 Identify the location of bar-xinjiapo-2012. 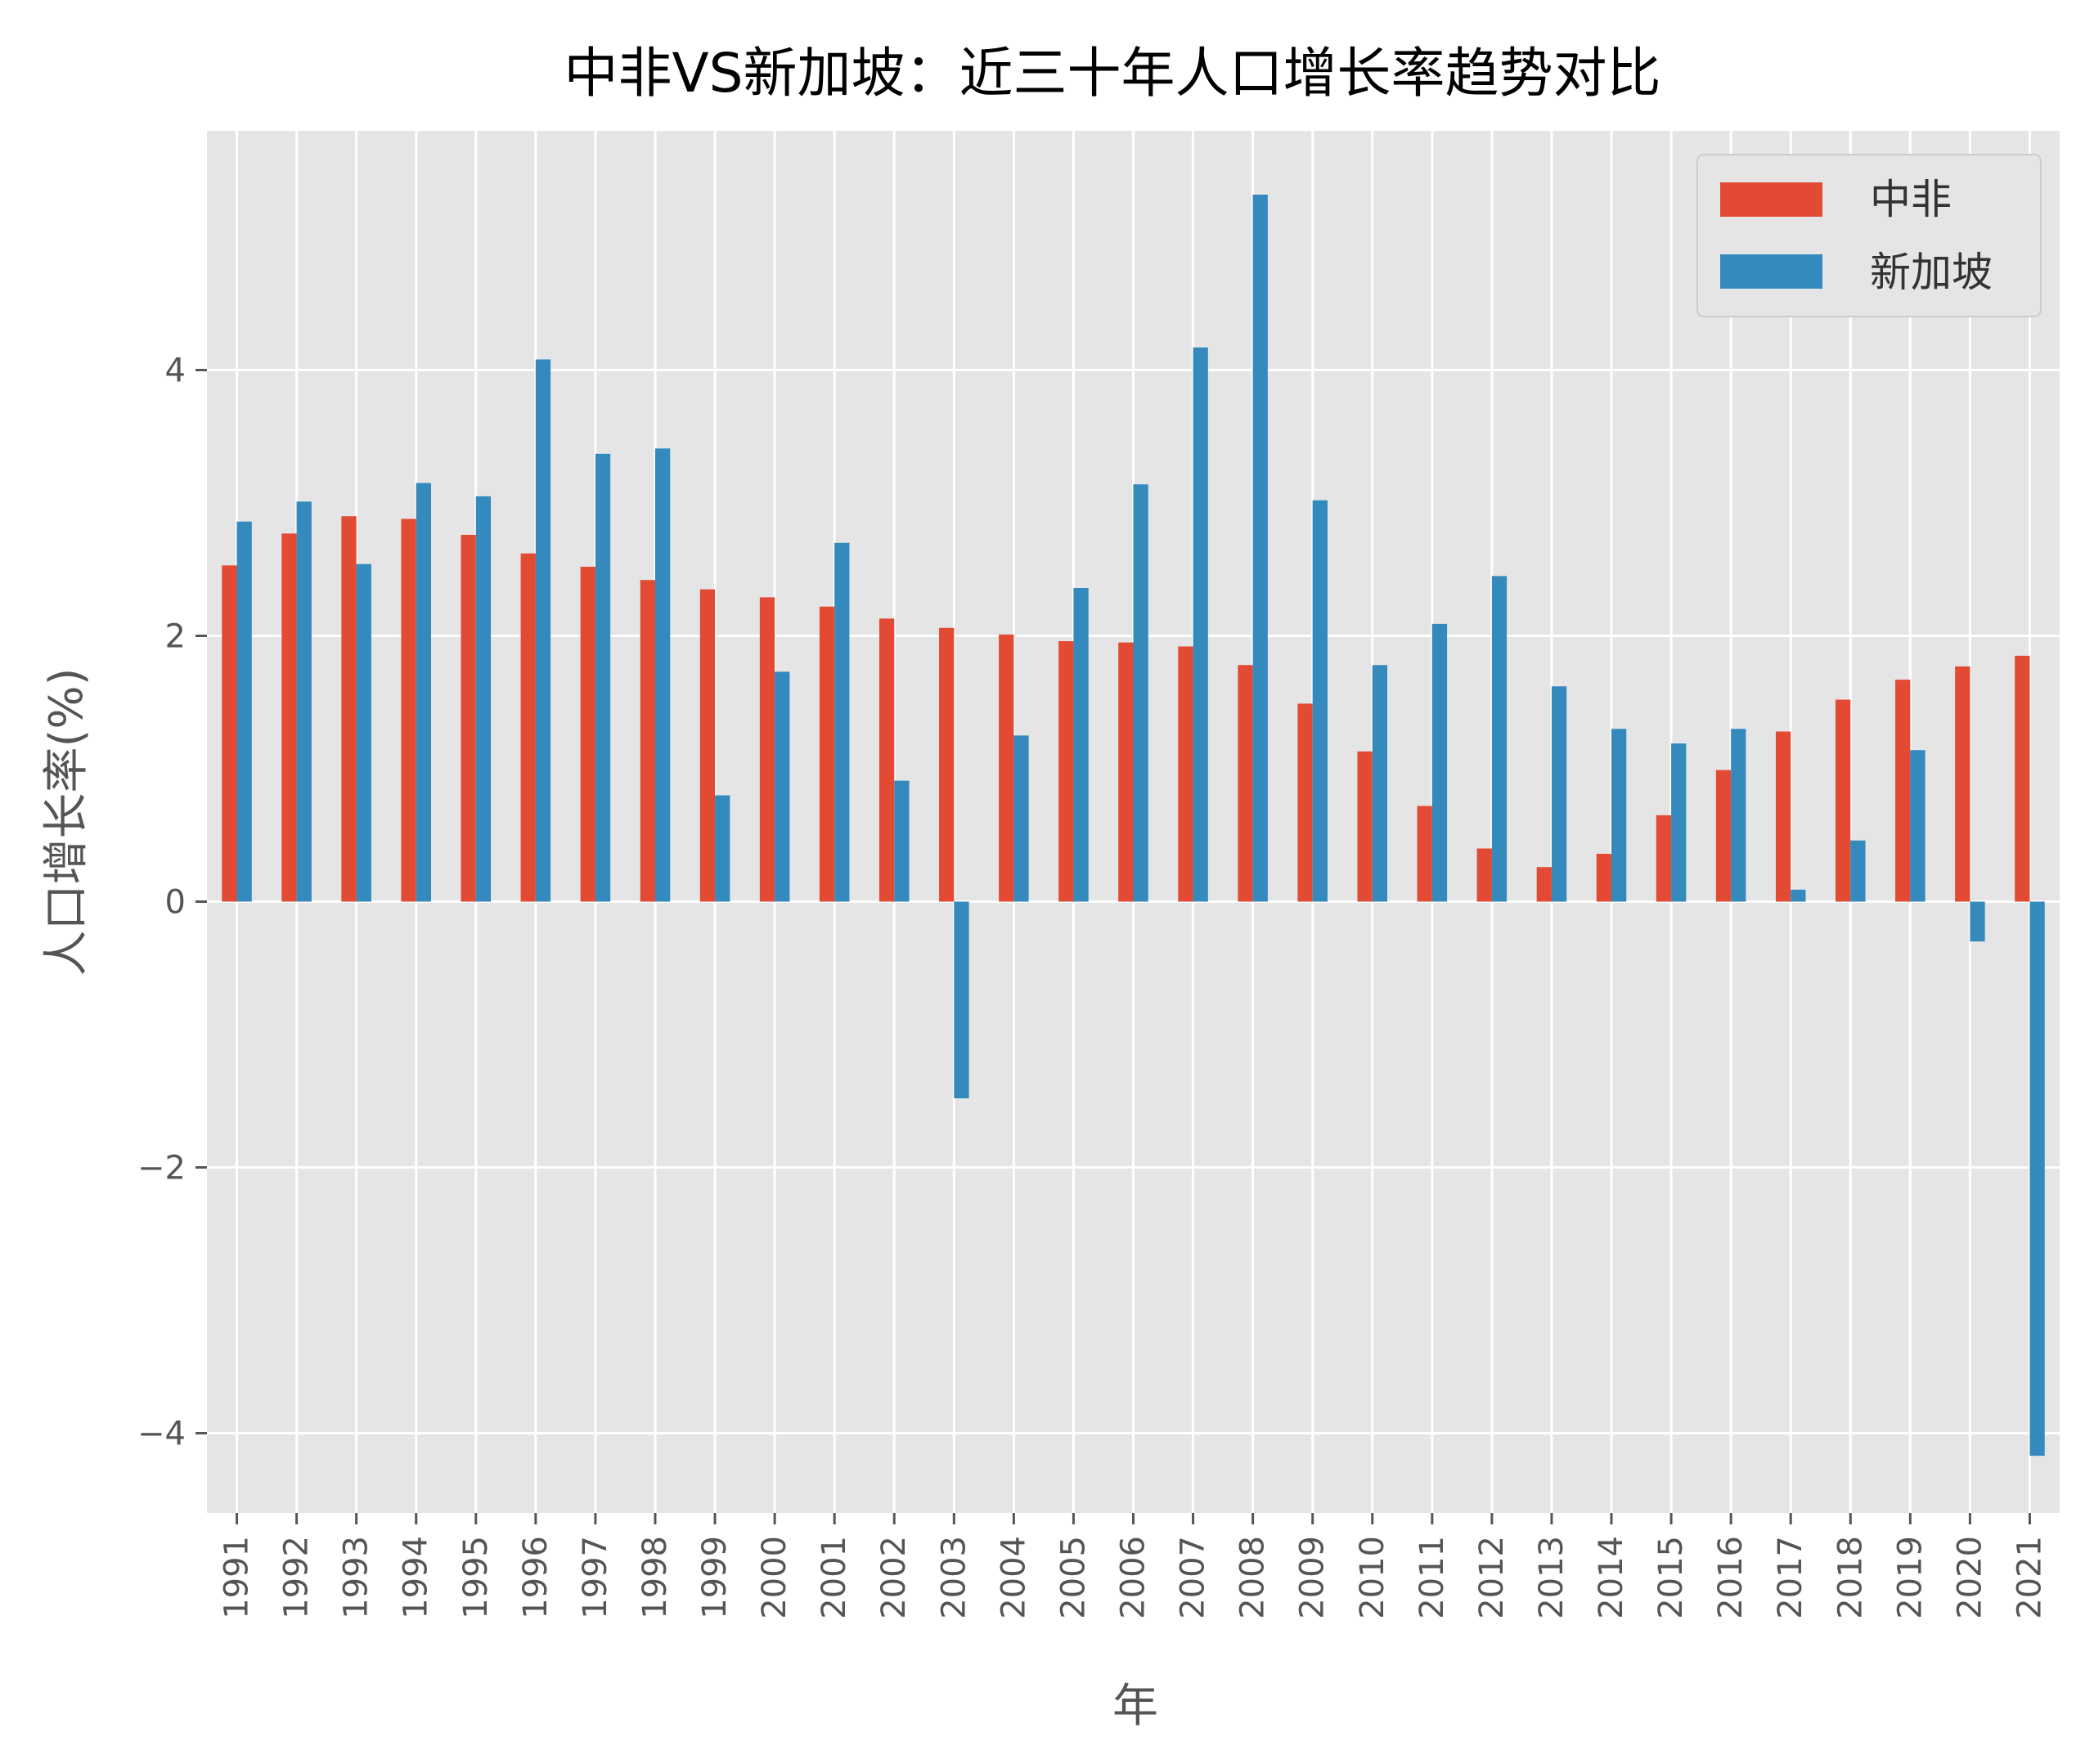
(1500, 739).